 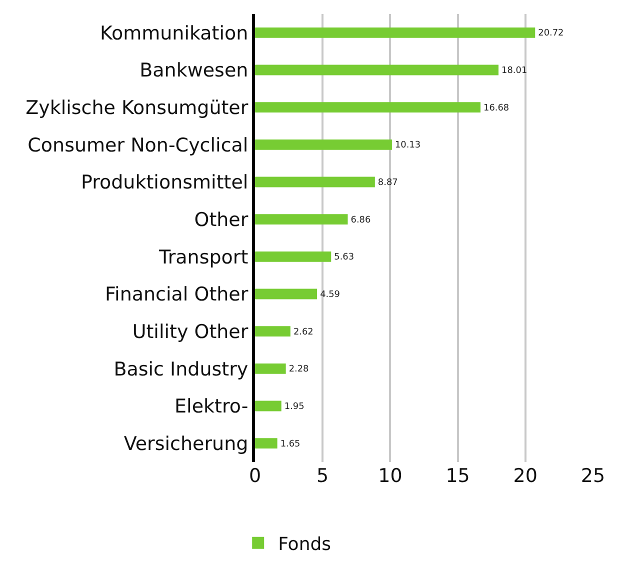 I want to click on y-tick-label: Kommunikation, so click(x=174, y=33).